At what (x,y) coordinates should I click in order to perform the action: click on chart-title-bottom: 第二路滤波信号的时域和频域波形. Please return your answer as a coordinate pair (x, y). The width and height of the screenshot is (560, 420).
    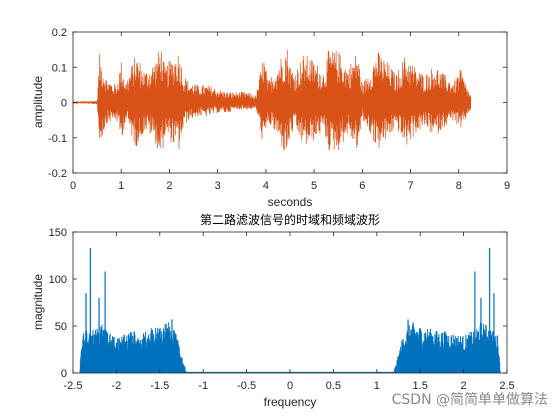
    Looking at the image, I should click on (290, 219).